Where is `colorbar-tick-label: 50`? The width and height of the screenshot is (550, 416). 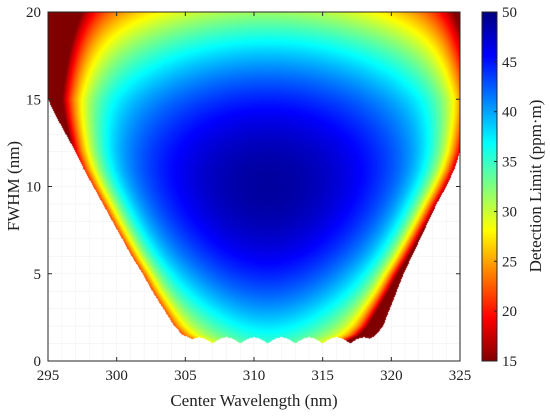
colorbar-tick-label: 50 is located at coordinates (509, 13).